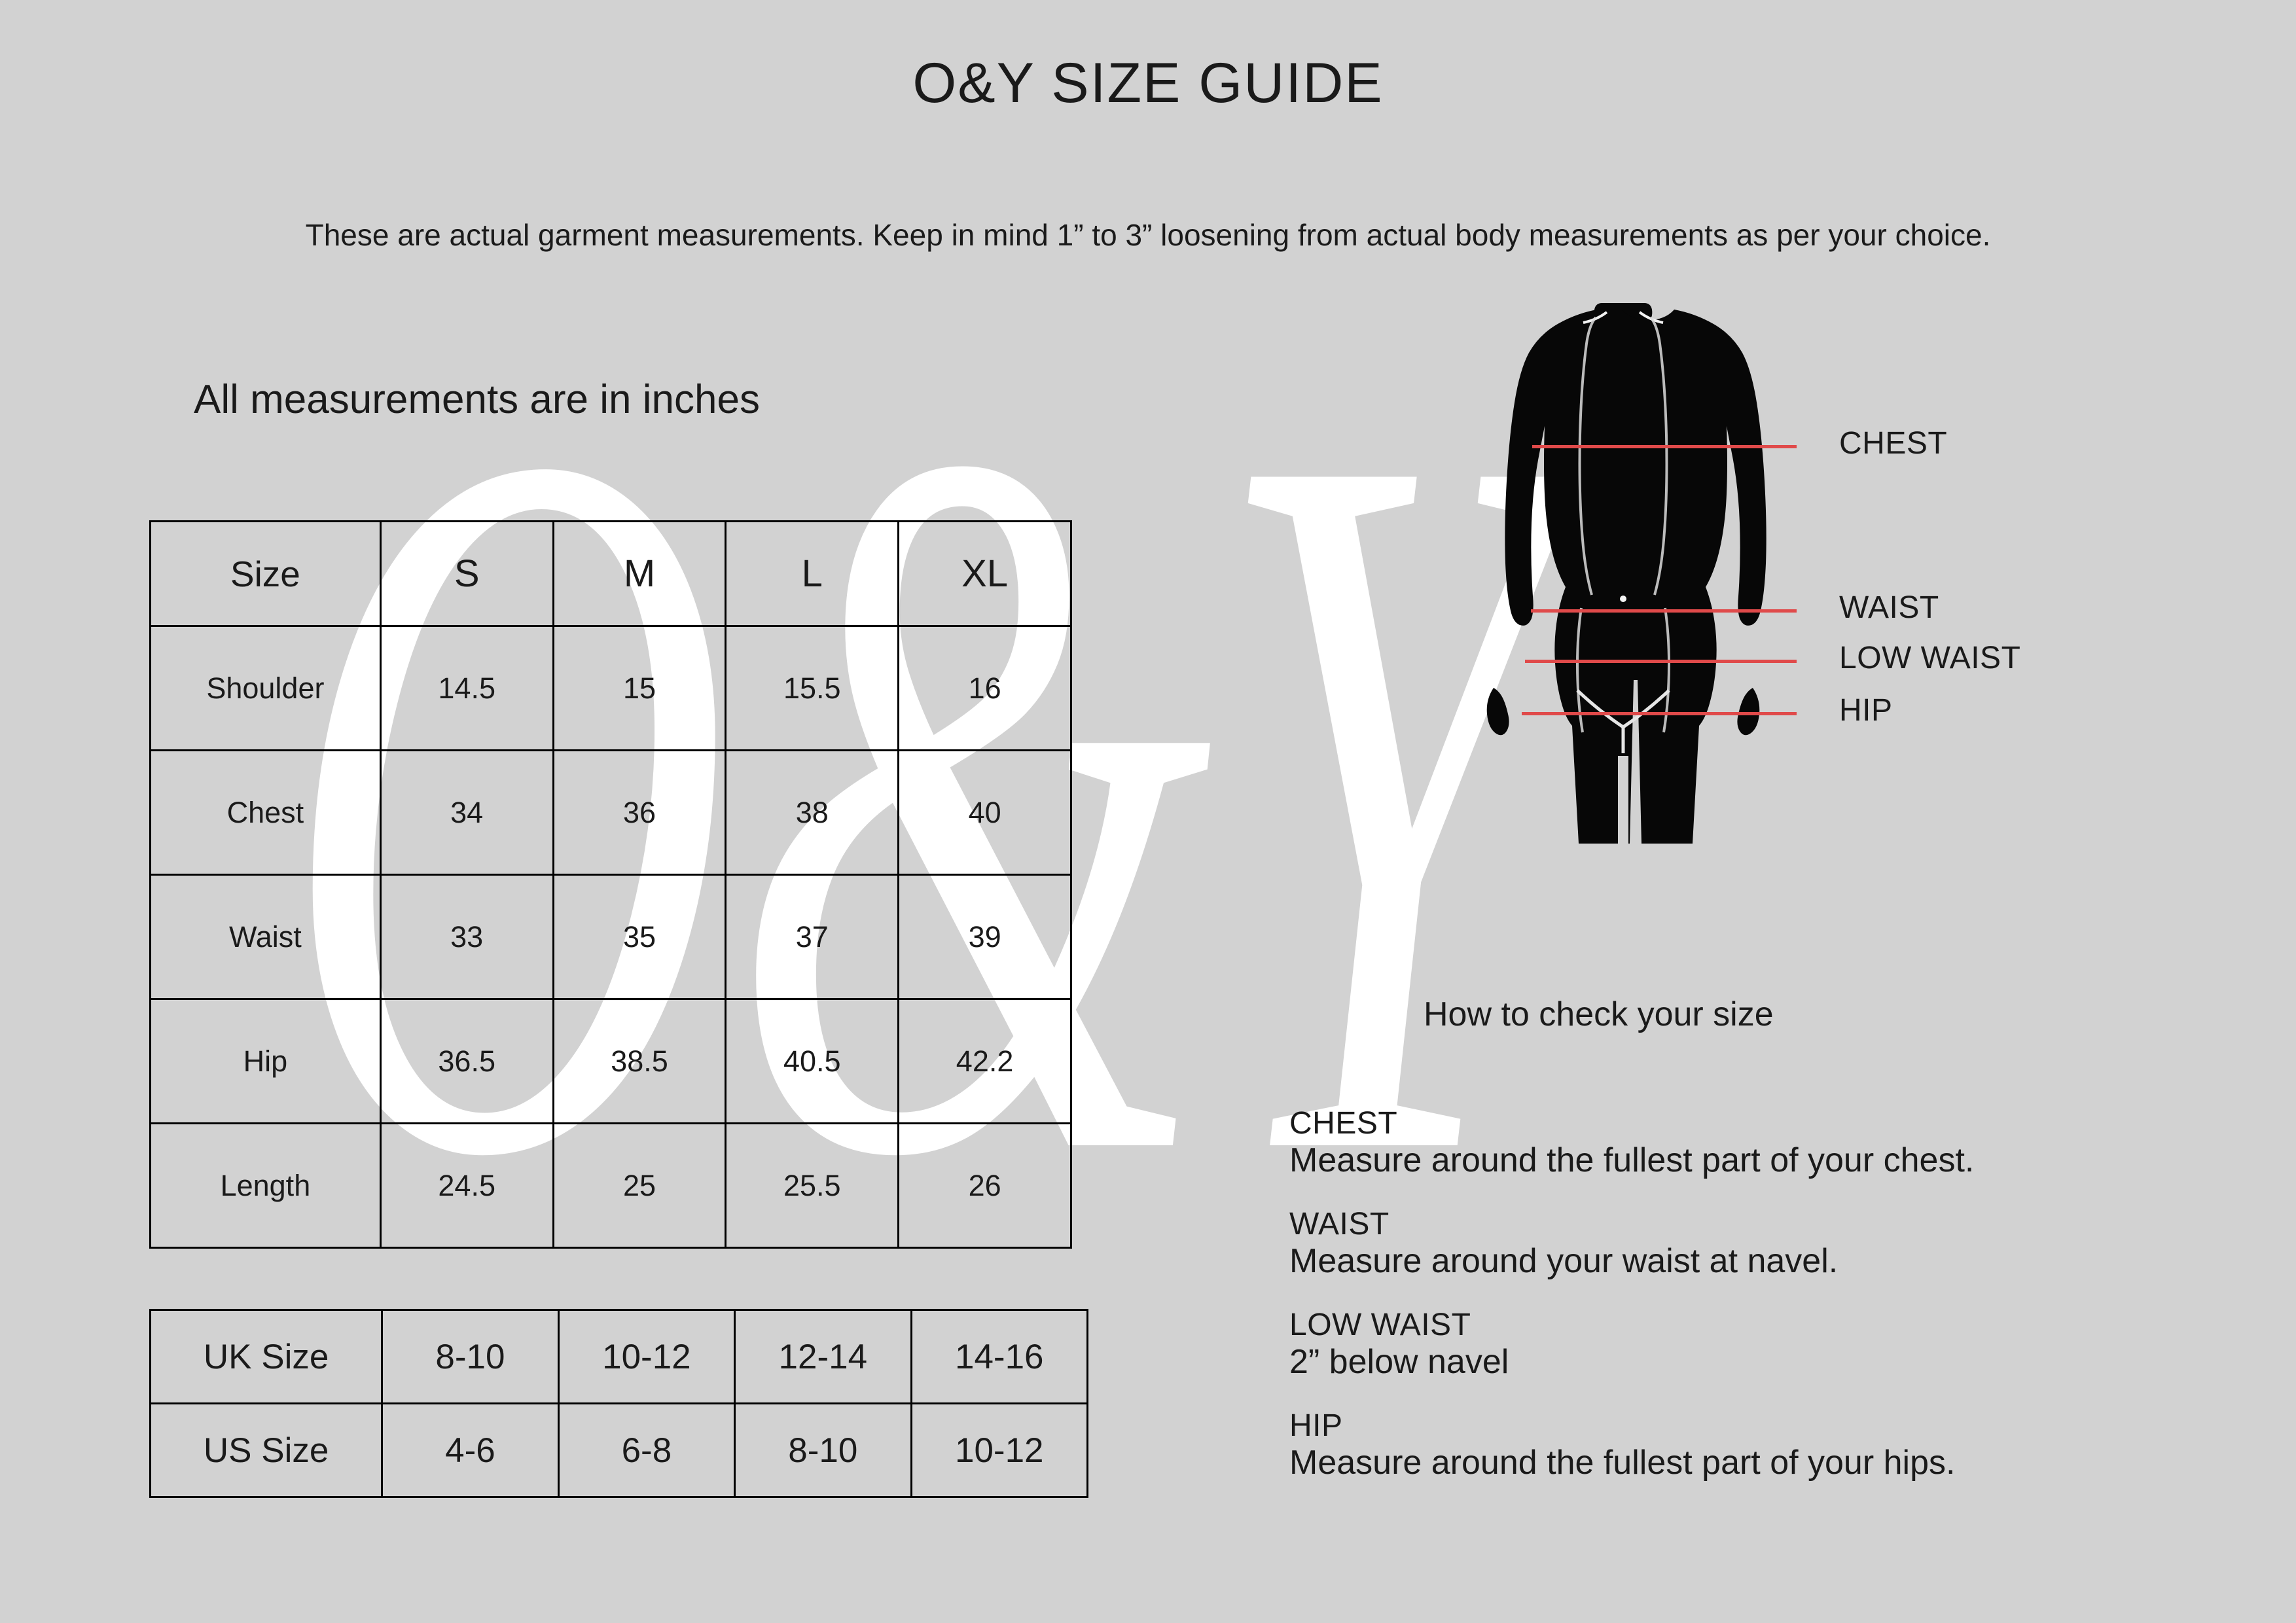  What do you see at coordinates (265, 937) in the screenshot?
I see `row-label-waist: Waist` at bounding box center [265, 937].